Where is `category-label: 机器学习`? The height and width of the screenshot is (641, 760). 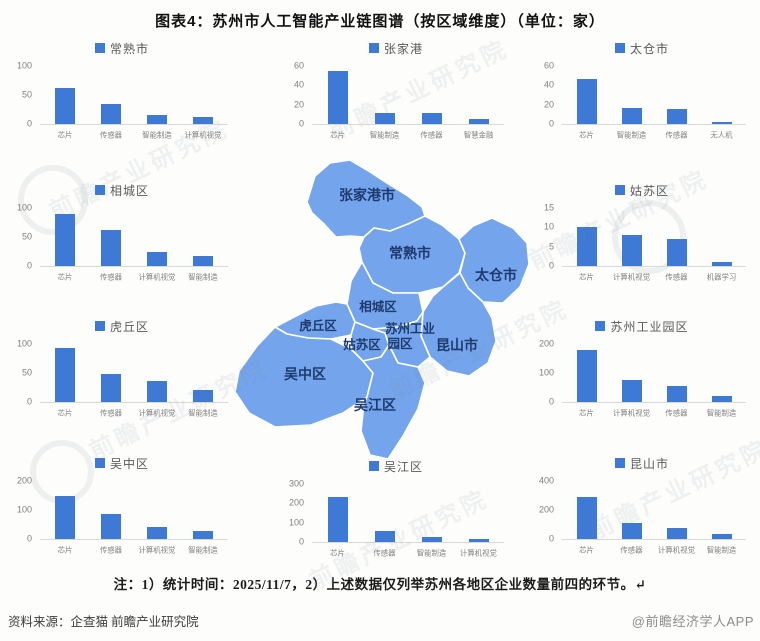
category-label: 机器学习 is located at coordinates (721, 277).